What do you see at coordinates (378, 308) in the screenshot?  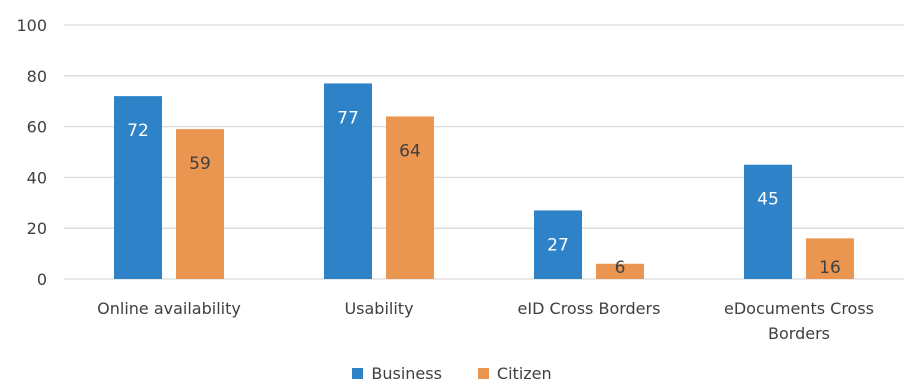 I see `category-label: Usability` at bounding box center [378, 308].